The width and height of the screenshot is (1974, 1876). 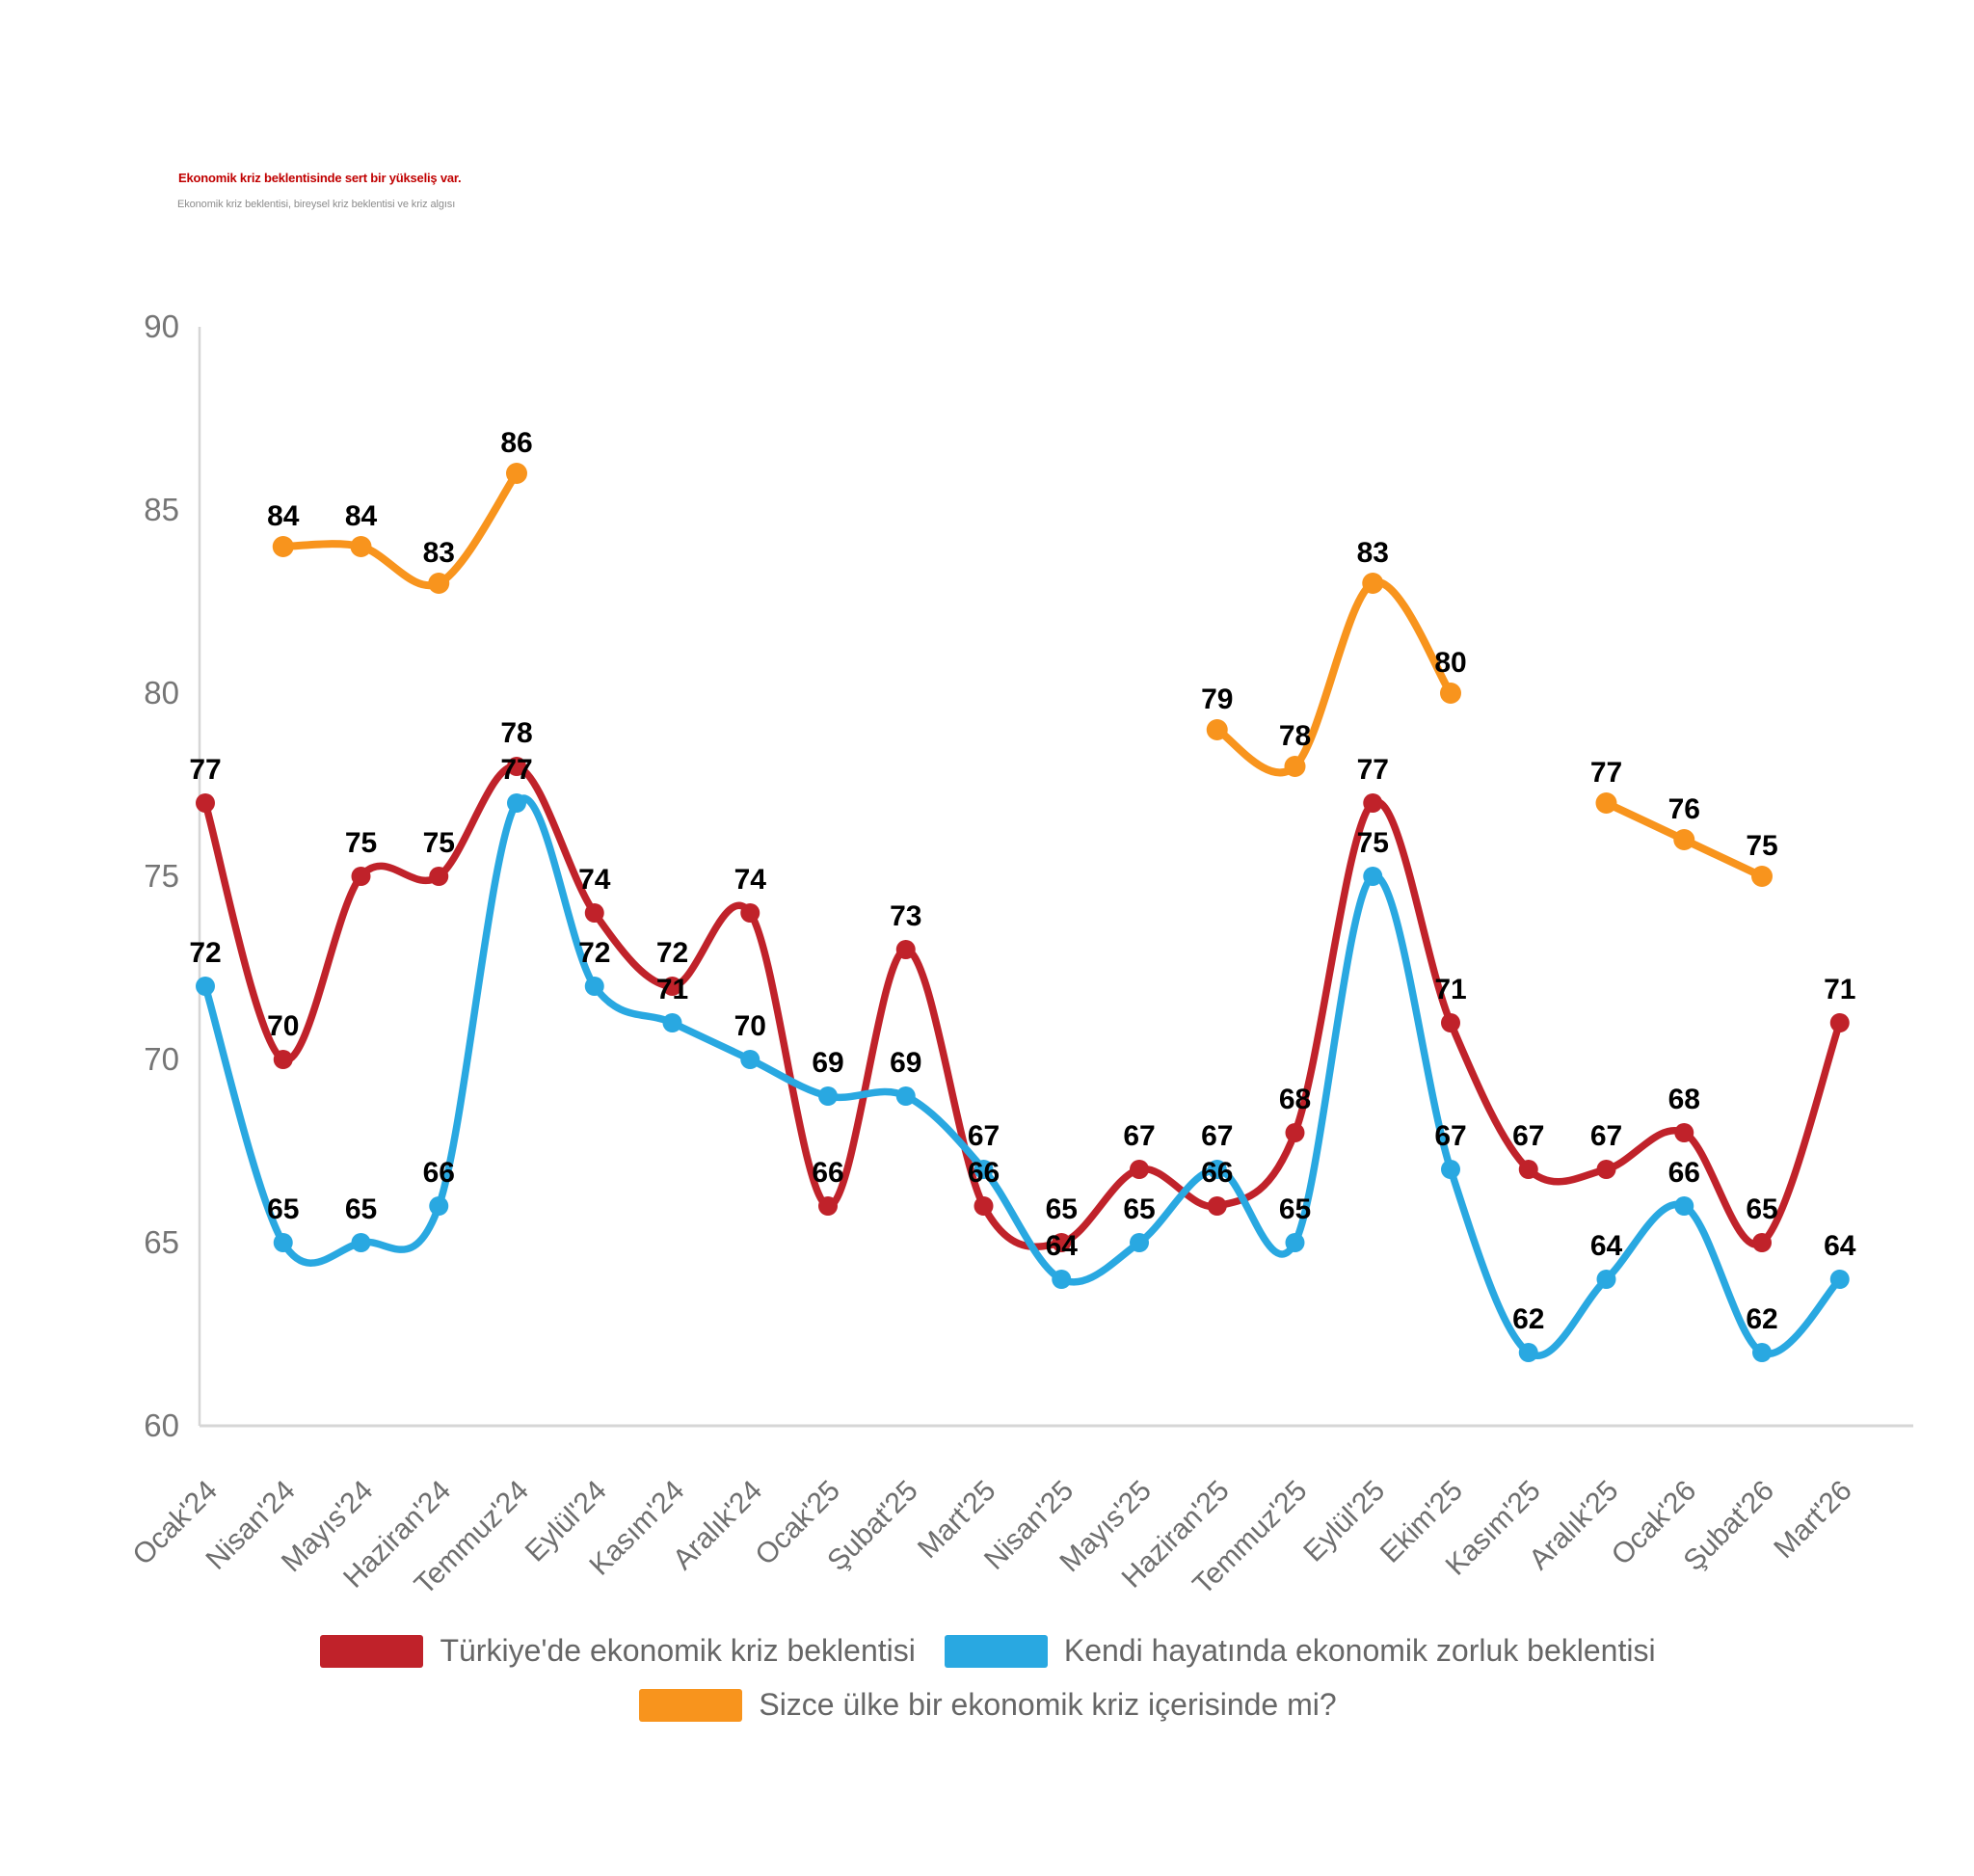 I want to click on y-axis-tick-label: 85, so click(x=162, y=510).